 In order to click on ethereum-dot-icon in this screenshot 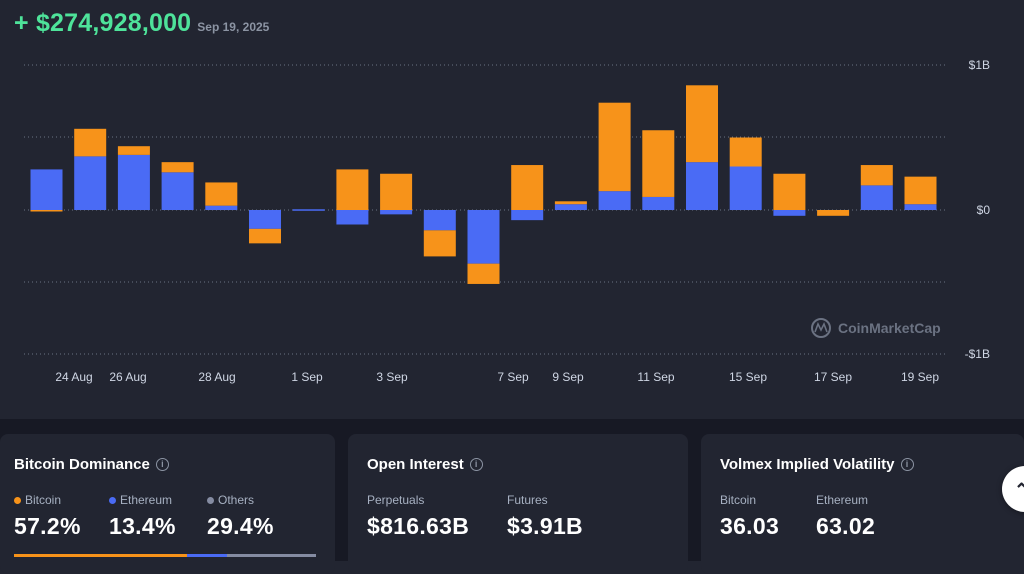, I will do `click(112, 500)`.